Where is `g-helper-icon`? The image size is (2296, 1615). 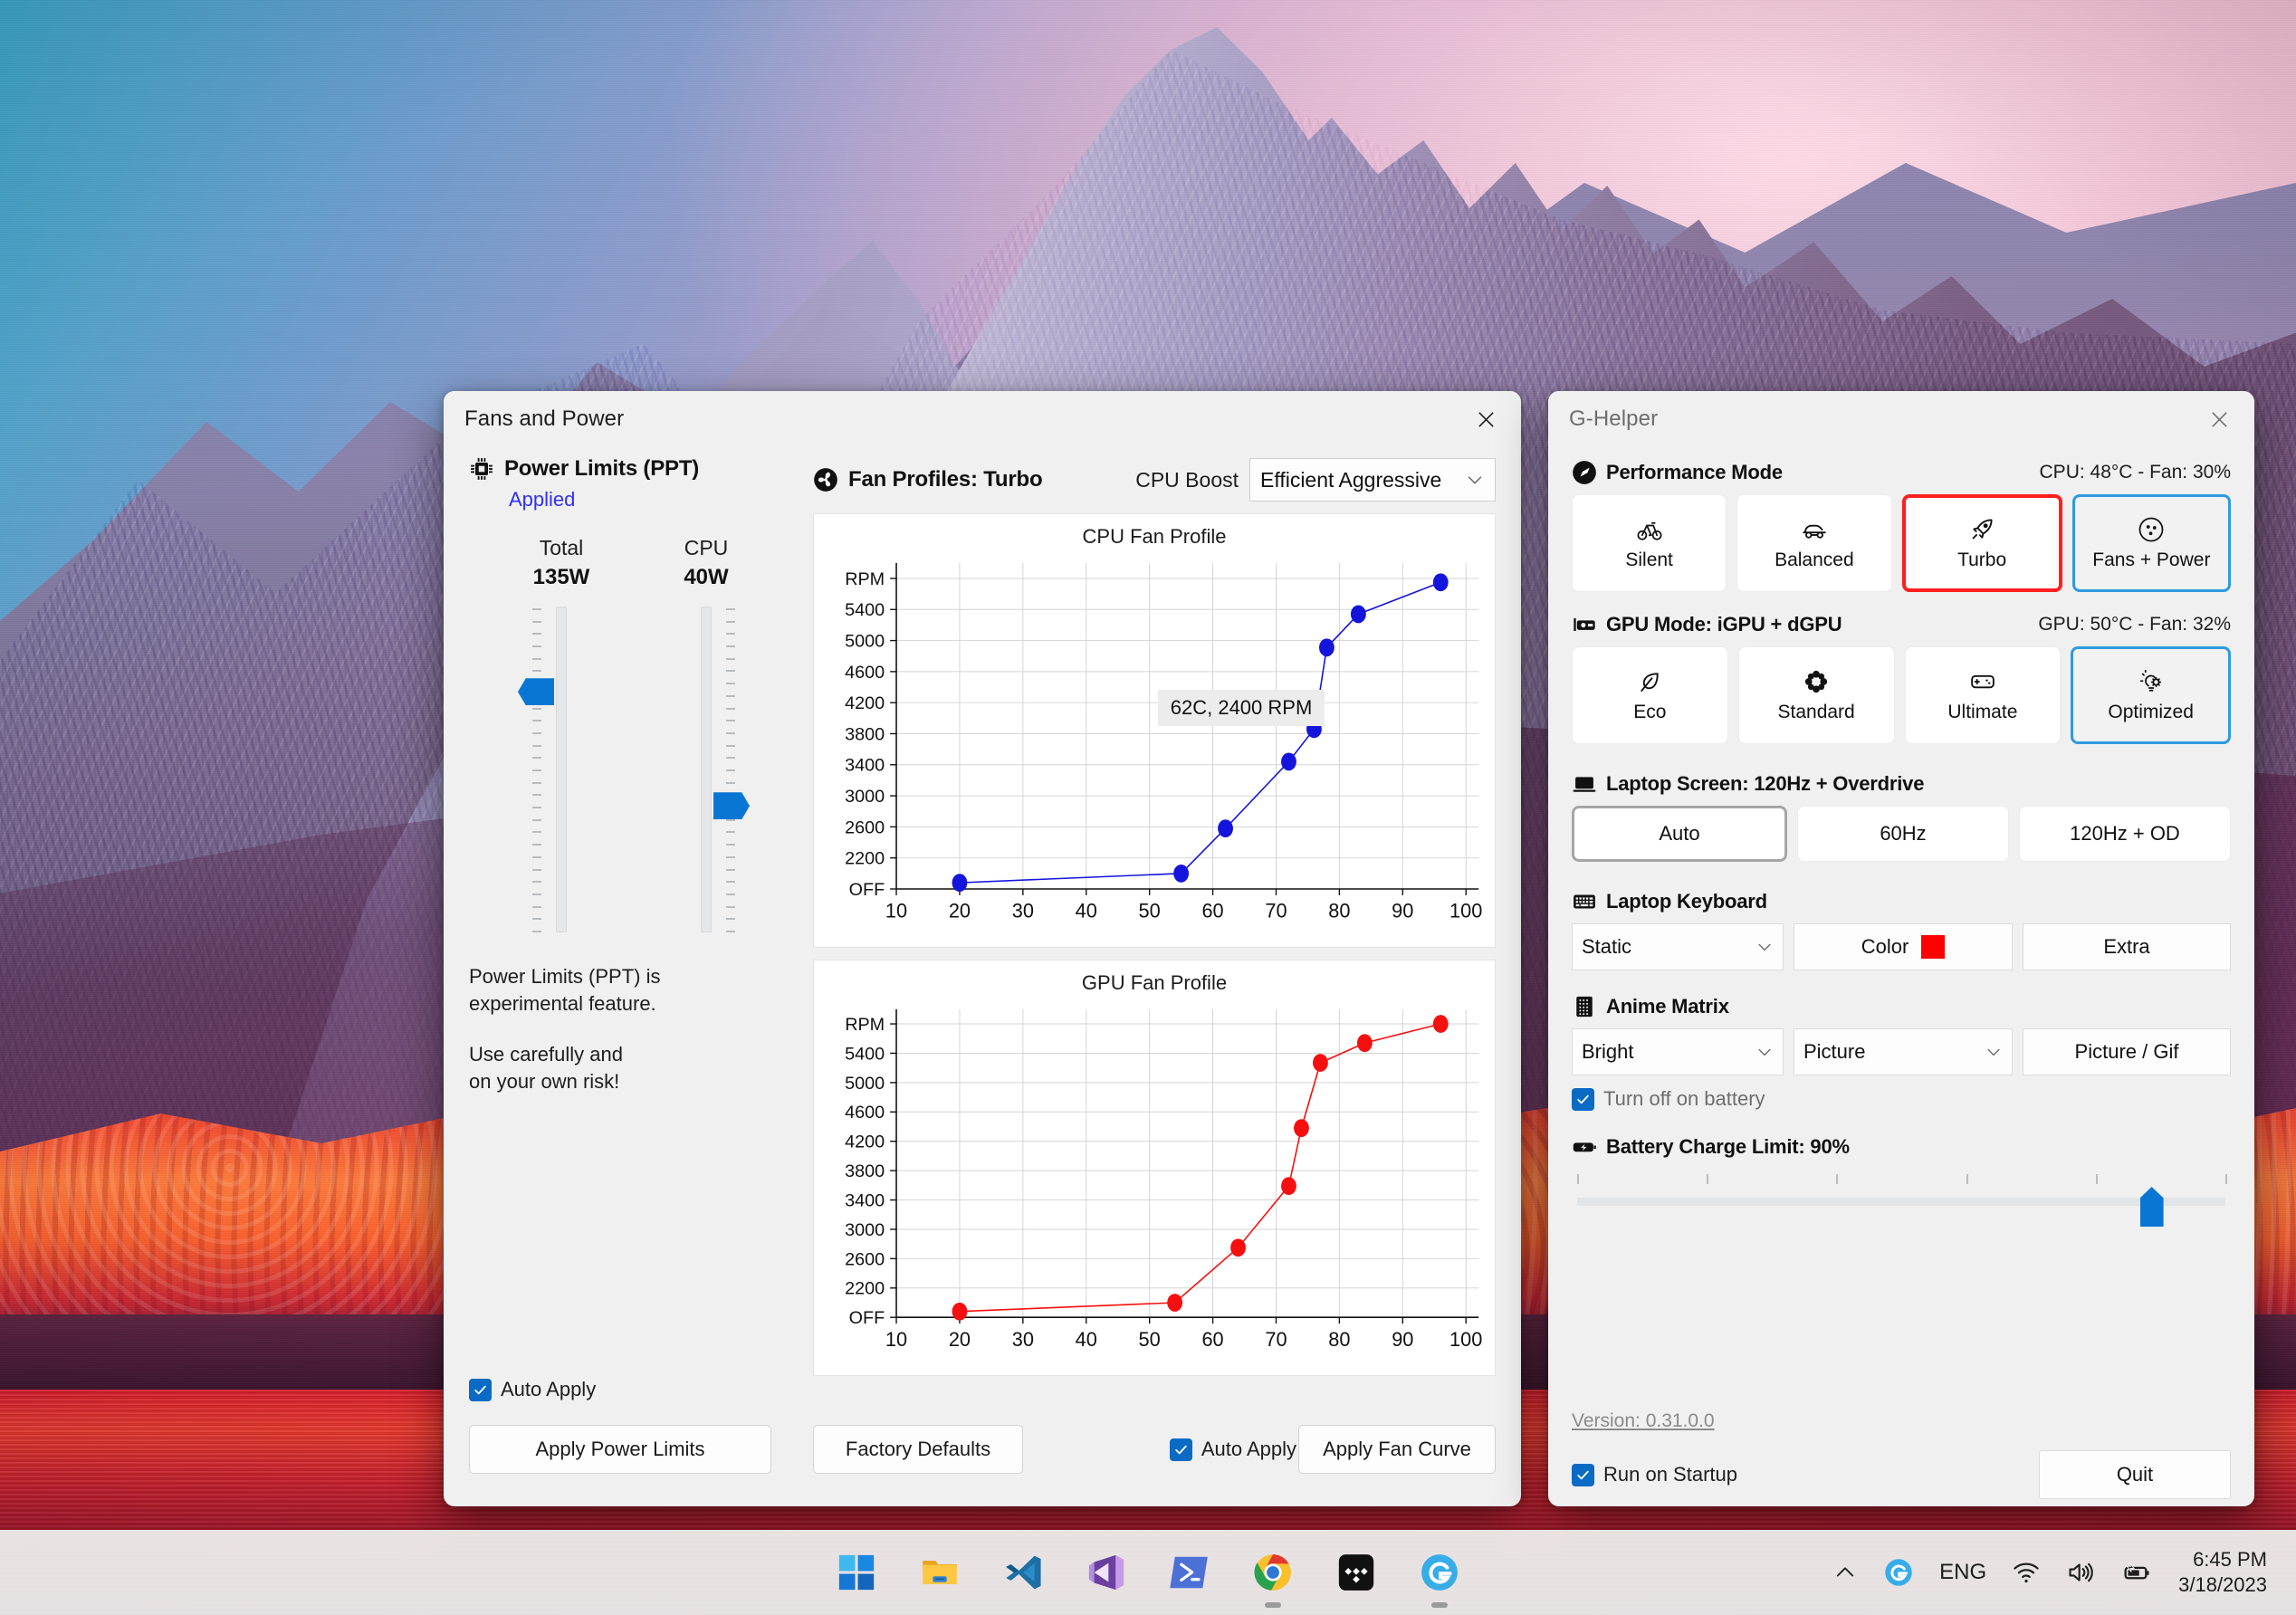
g-helper-icon is located at coordinates (1439, 1572).